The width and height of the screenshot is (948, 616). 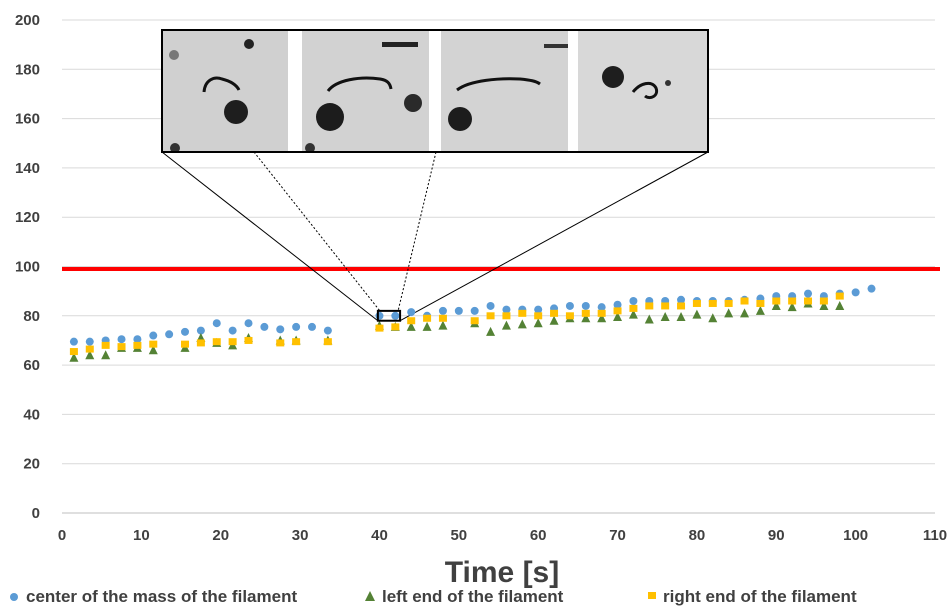 What do you see at coordinates (31, 464) in the screenshot?
I see `y-tick-label: 20` at bounding box center [31, 464].